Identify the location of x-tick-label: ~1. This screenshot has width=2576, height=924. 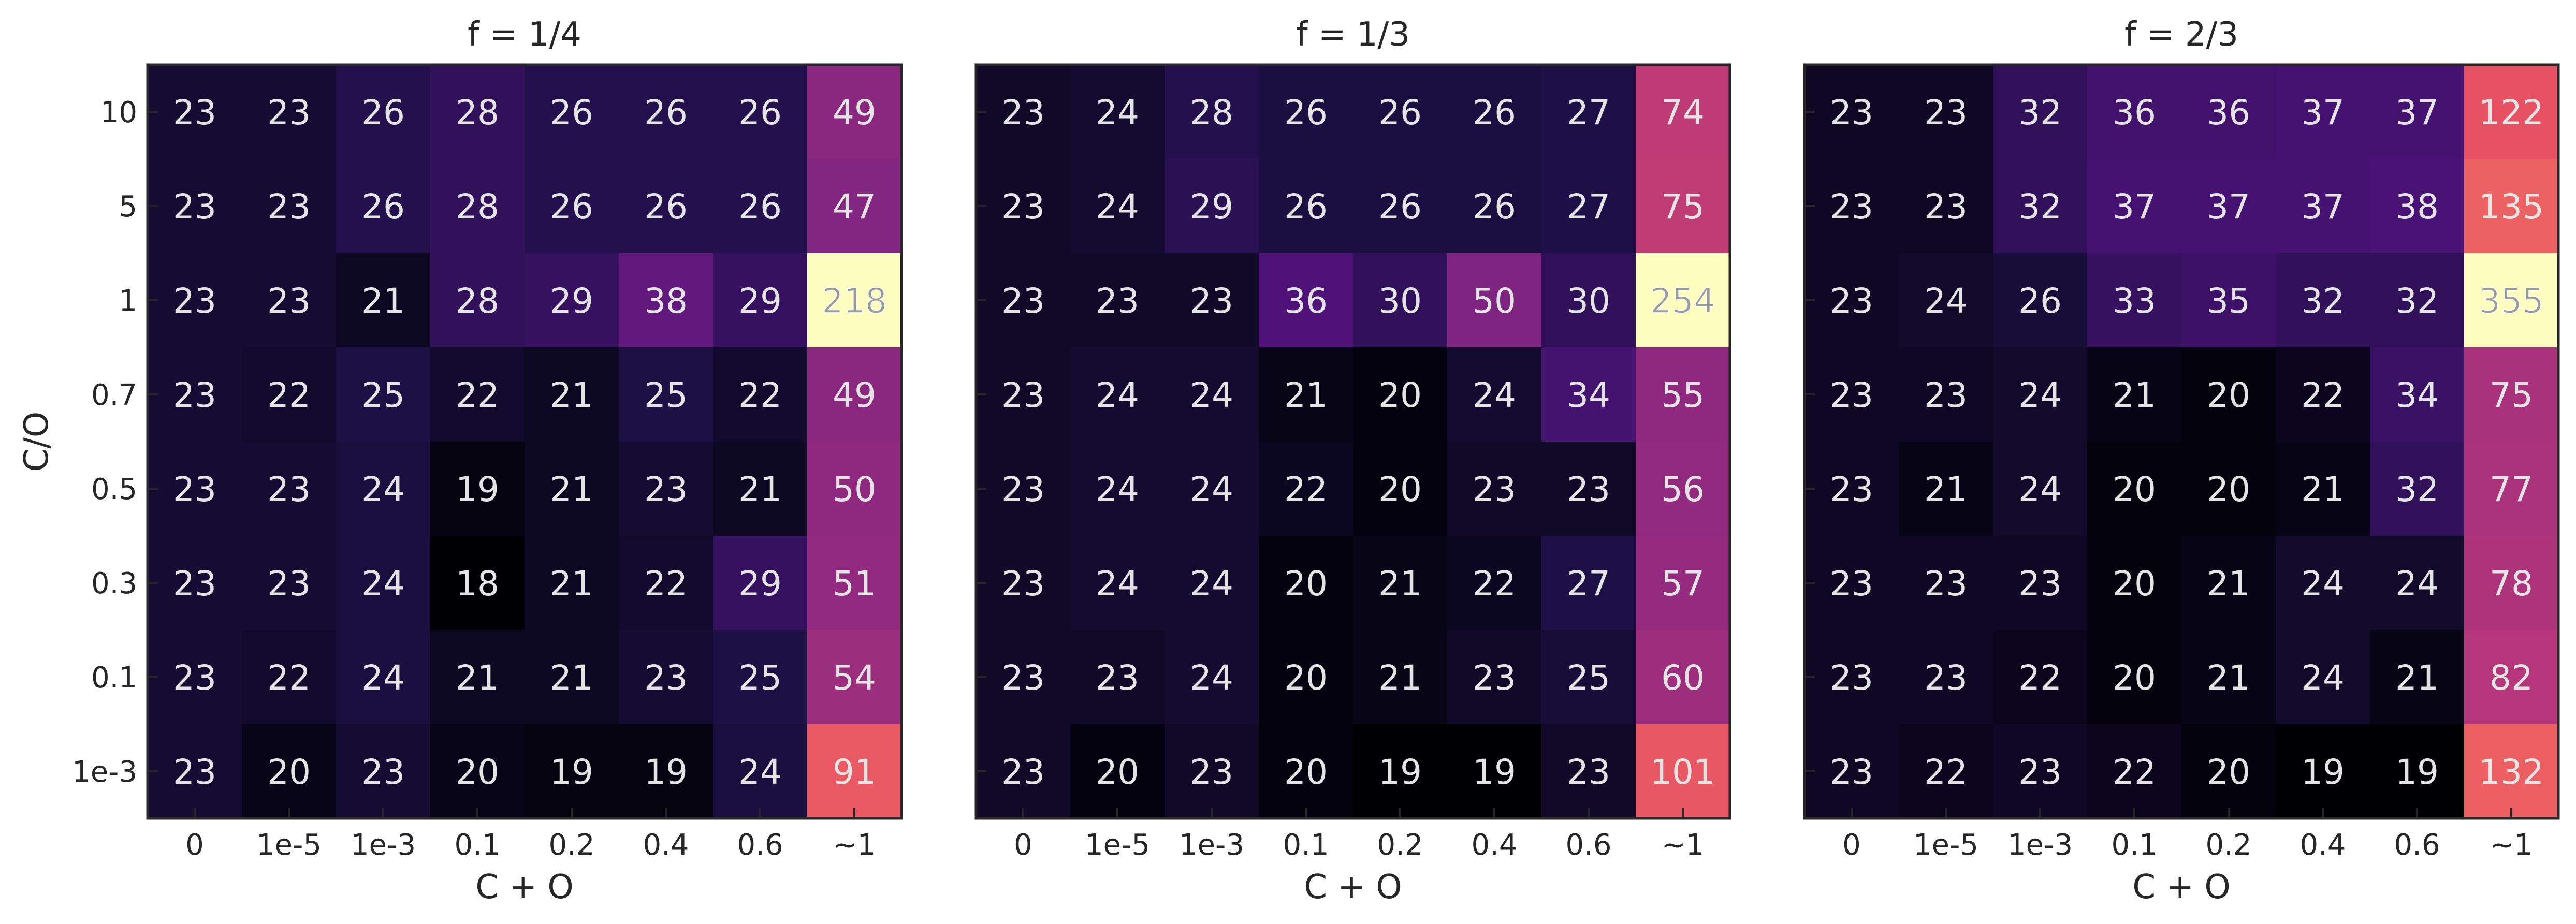
(2512, 845).